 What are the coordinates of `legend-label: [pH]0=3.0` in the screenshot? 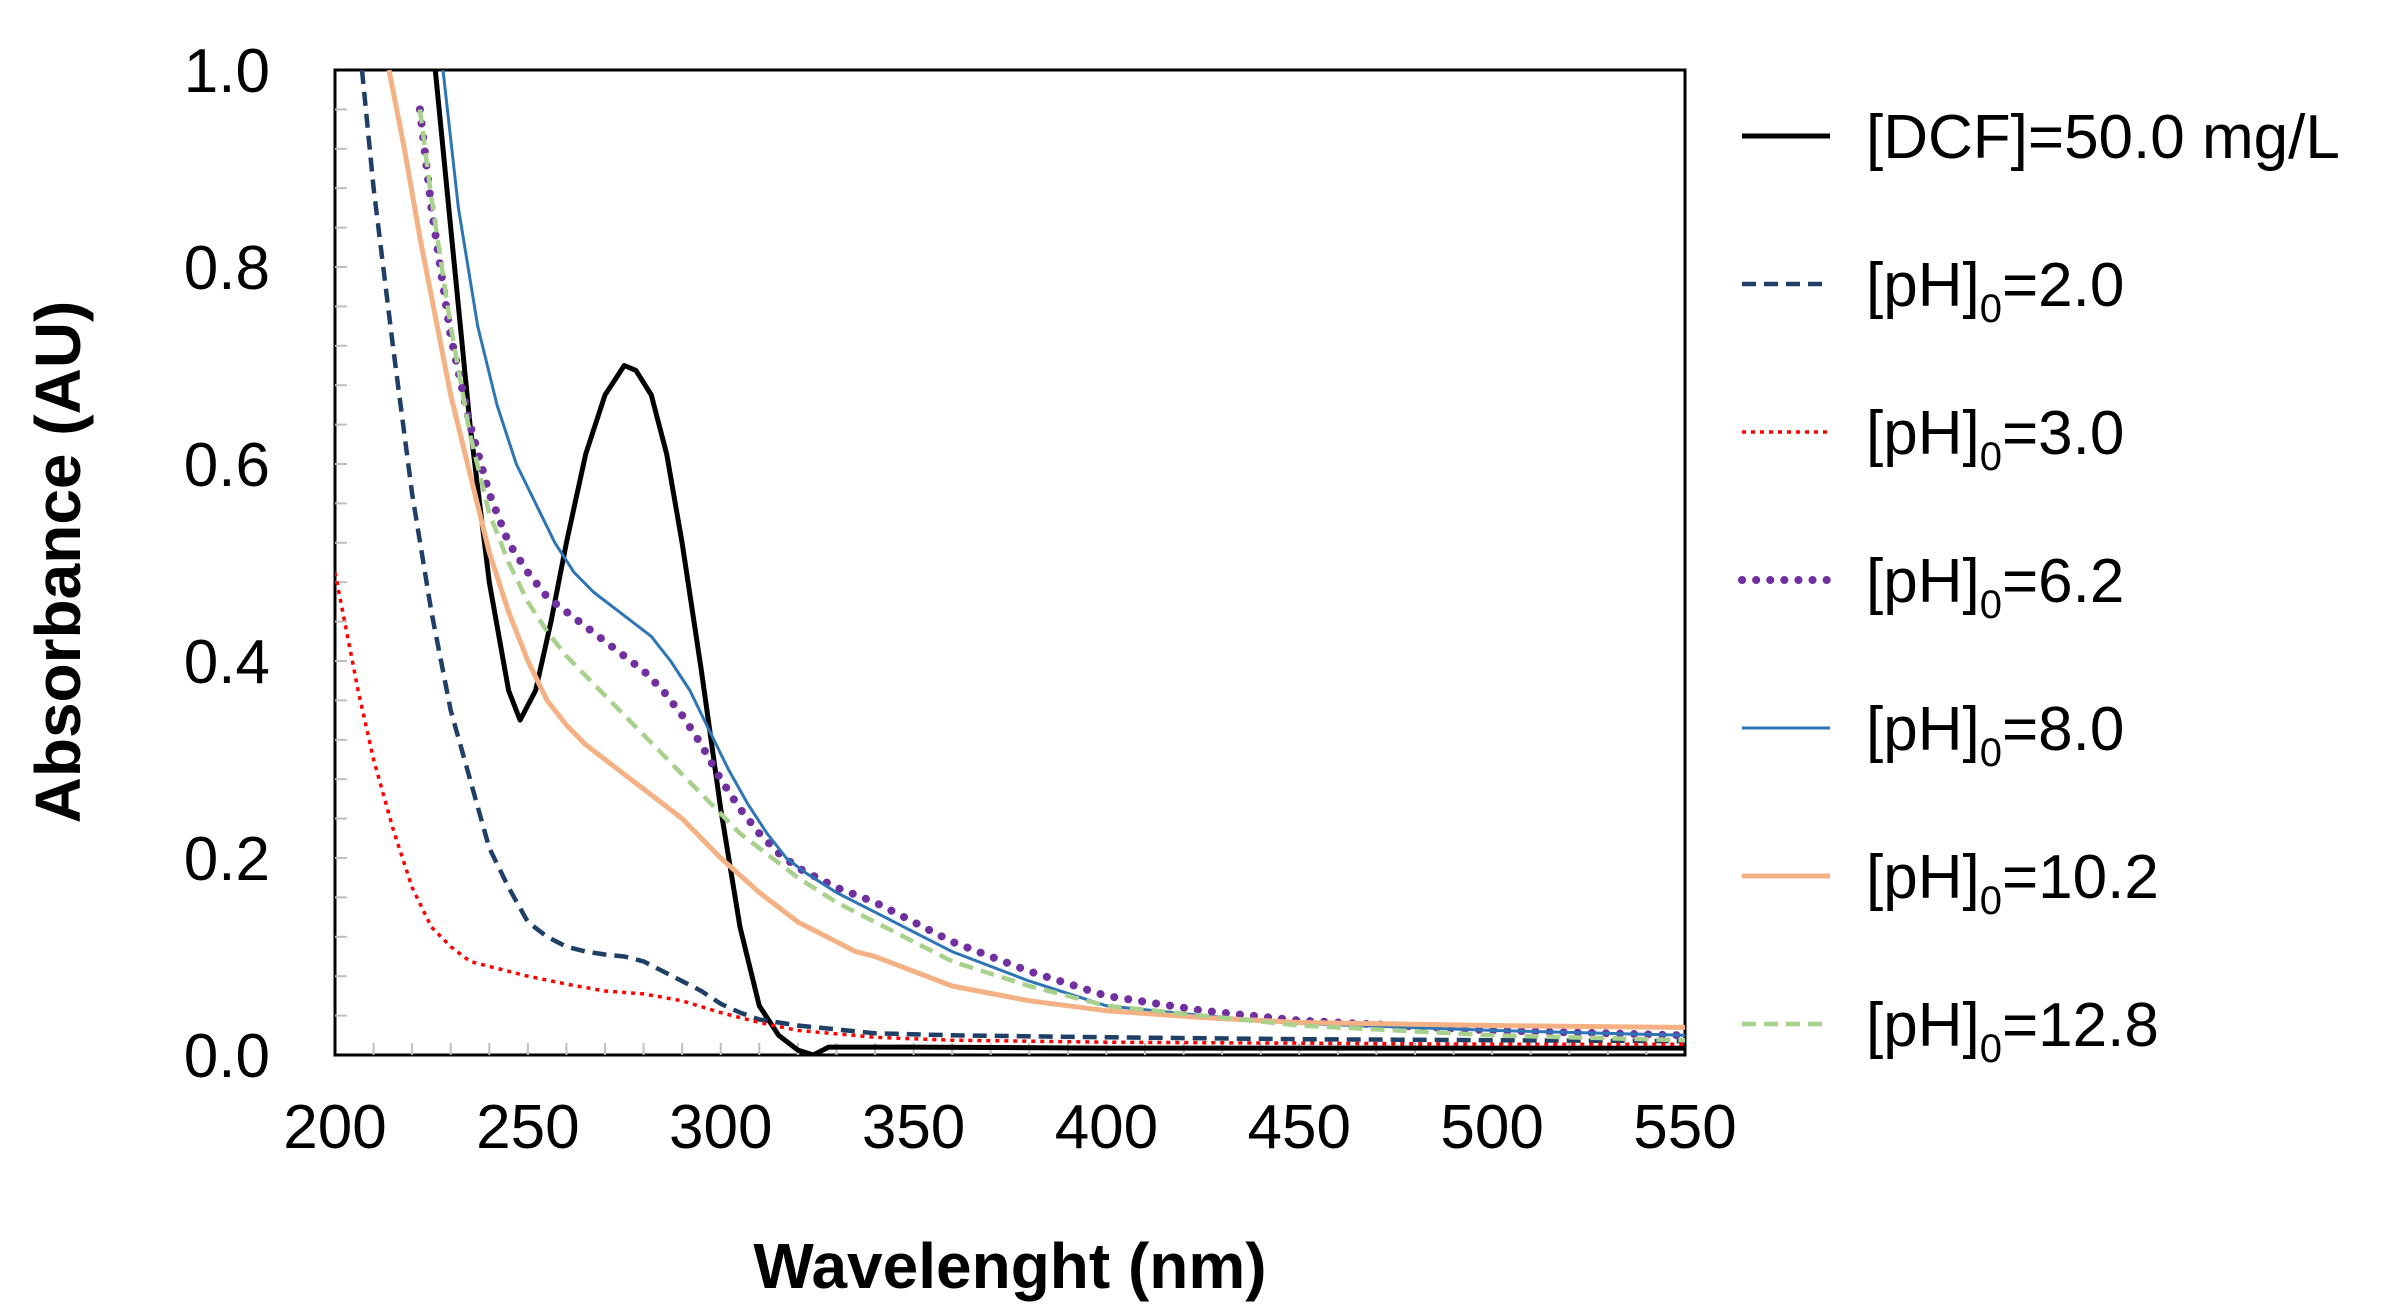 It's located at (1995, 439).